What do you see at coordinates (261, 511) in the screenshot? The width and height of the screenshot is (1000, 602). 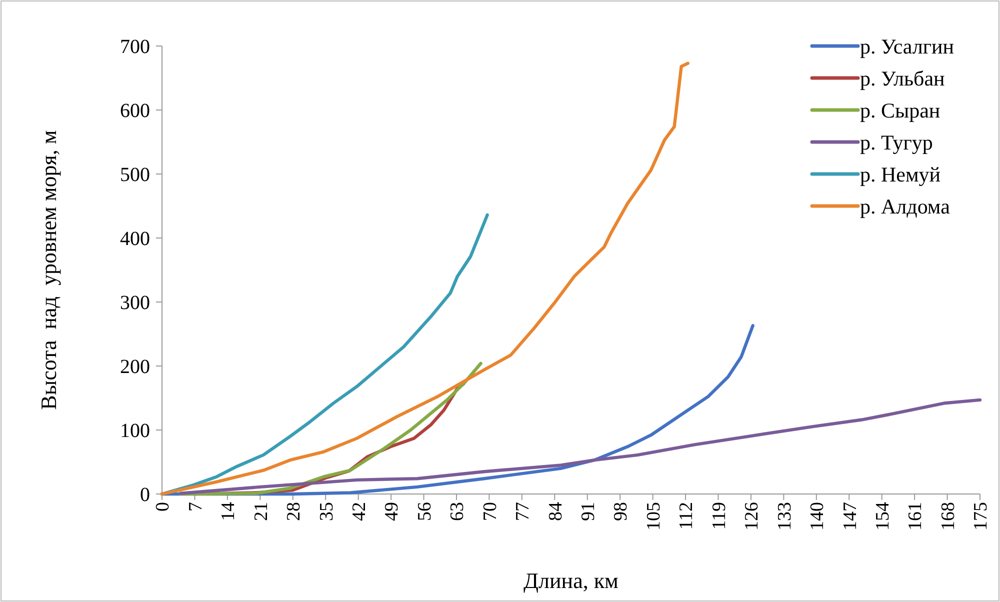 I see `x-tick-label: 21` at bounding box center [261, 511].